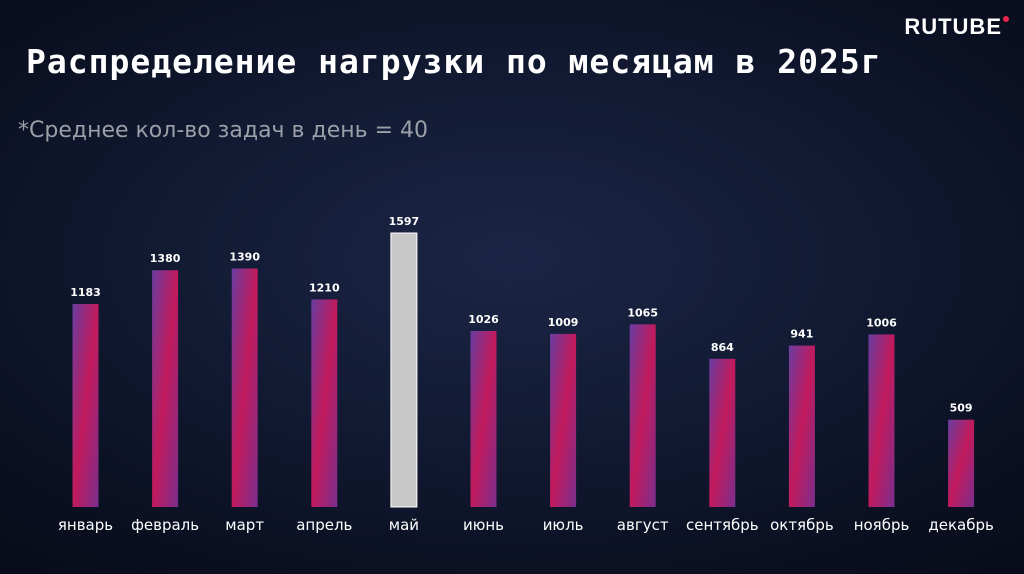  What do you see at coordinates (165, 258) in the screenshot?
I see `data-label: 1380` at bounding box center [165, 258].